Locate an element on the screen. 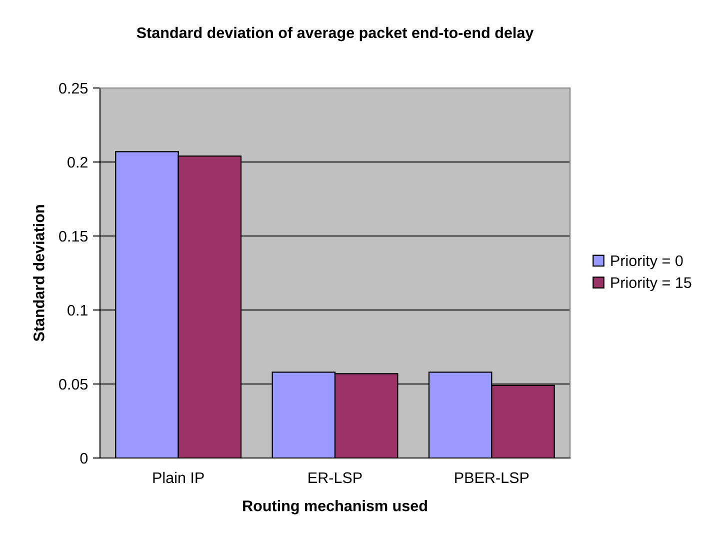 This screenshot has width=720, height=540. y-tick-label: 0 is located at coordinates (84, 458).